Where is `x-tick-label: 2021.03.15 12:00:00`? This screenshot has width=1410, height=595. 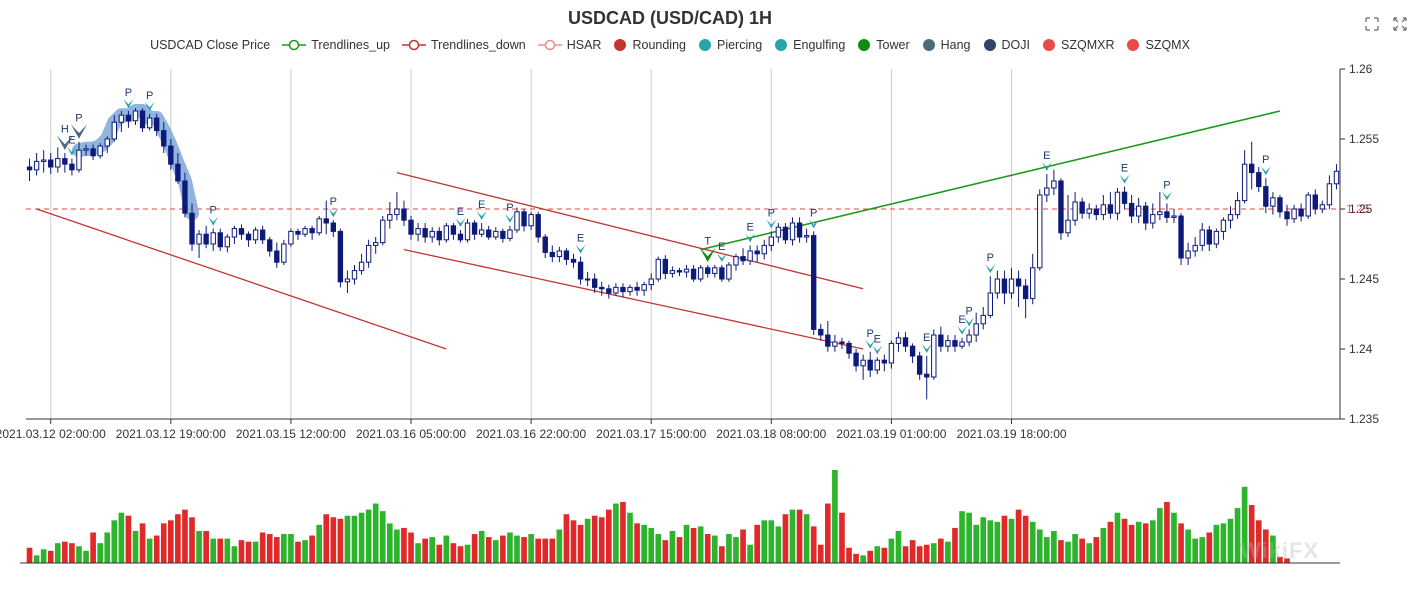 x-tick-label: 2021.03.15 12:00:00 is located at coordinates (291, 434).